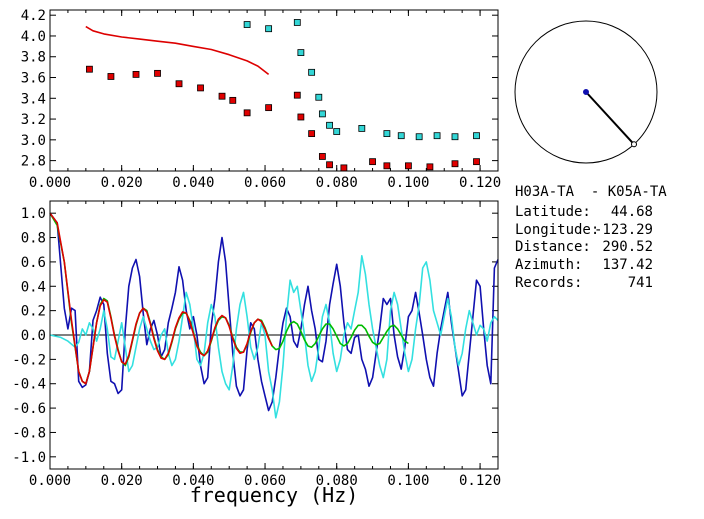 The width and height of the screenshot is (704, 519). What do you see at coordinates (29, 385) in the screenshot?
I see `correlation-y-tick-label: -0.4` at bounding box center [29, 385].